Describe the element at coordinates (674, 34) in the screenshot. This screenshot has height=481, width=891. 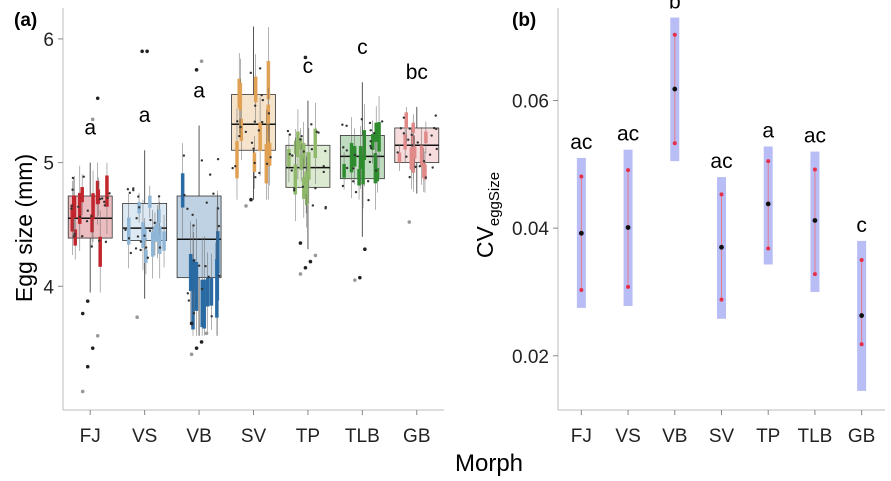
I see `inner-interval-high` at that location.